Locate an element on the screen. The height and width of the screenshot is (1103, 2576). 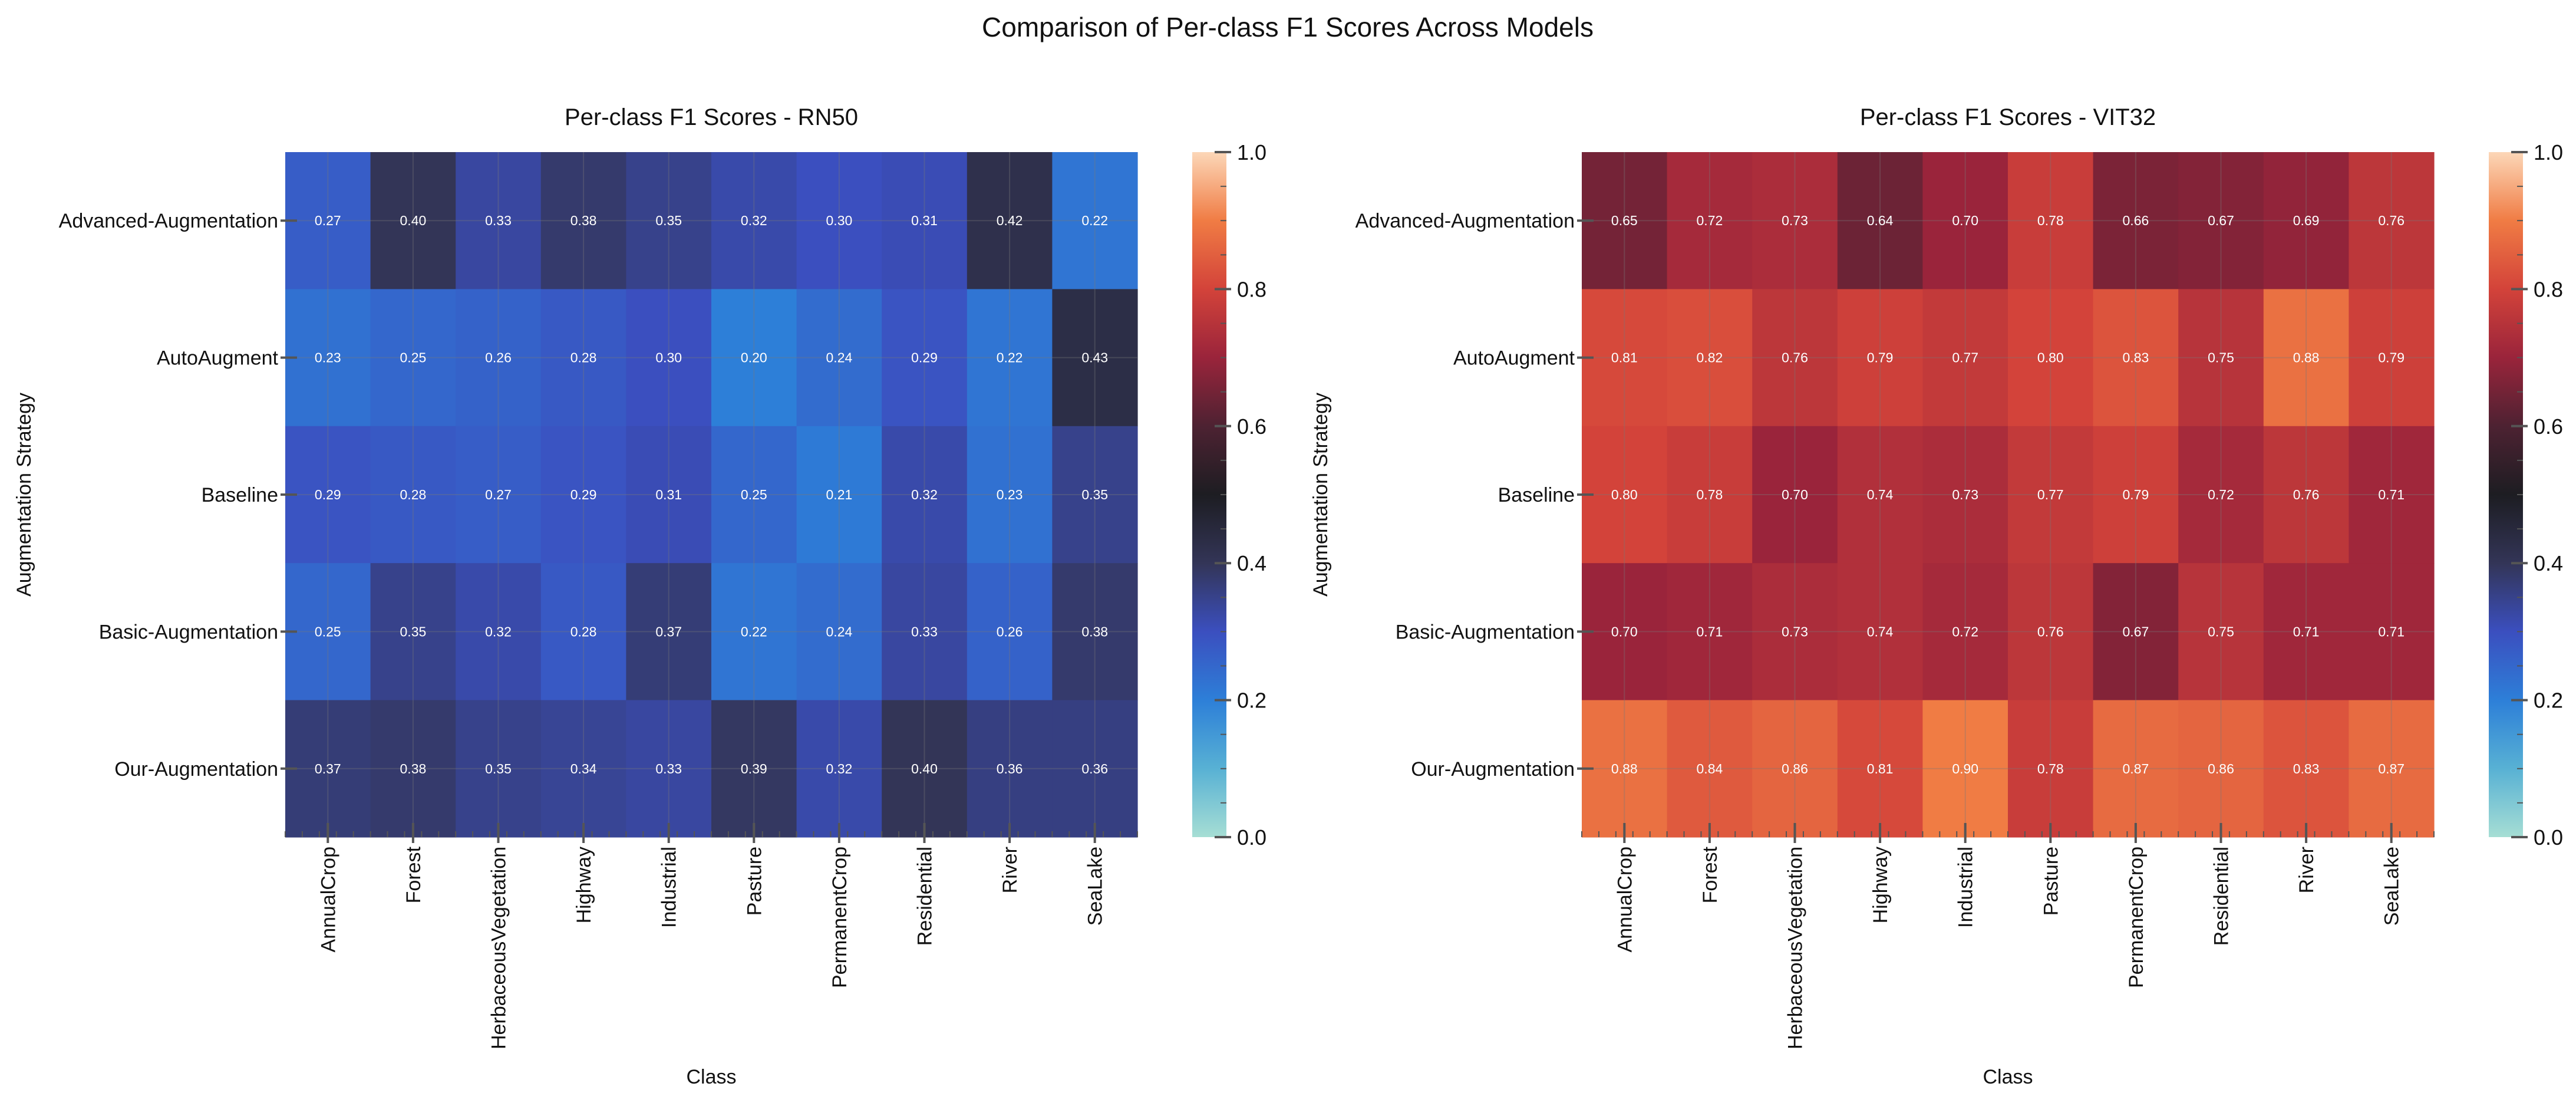
cell-value-label: 0.27 is located at coordinates (499, 495).